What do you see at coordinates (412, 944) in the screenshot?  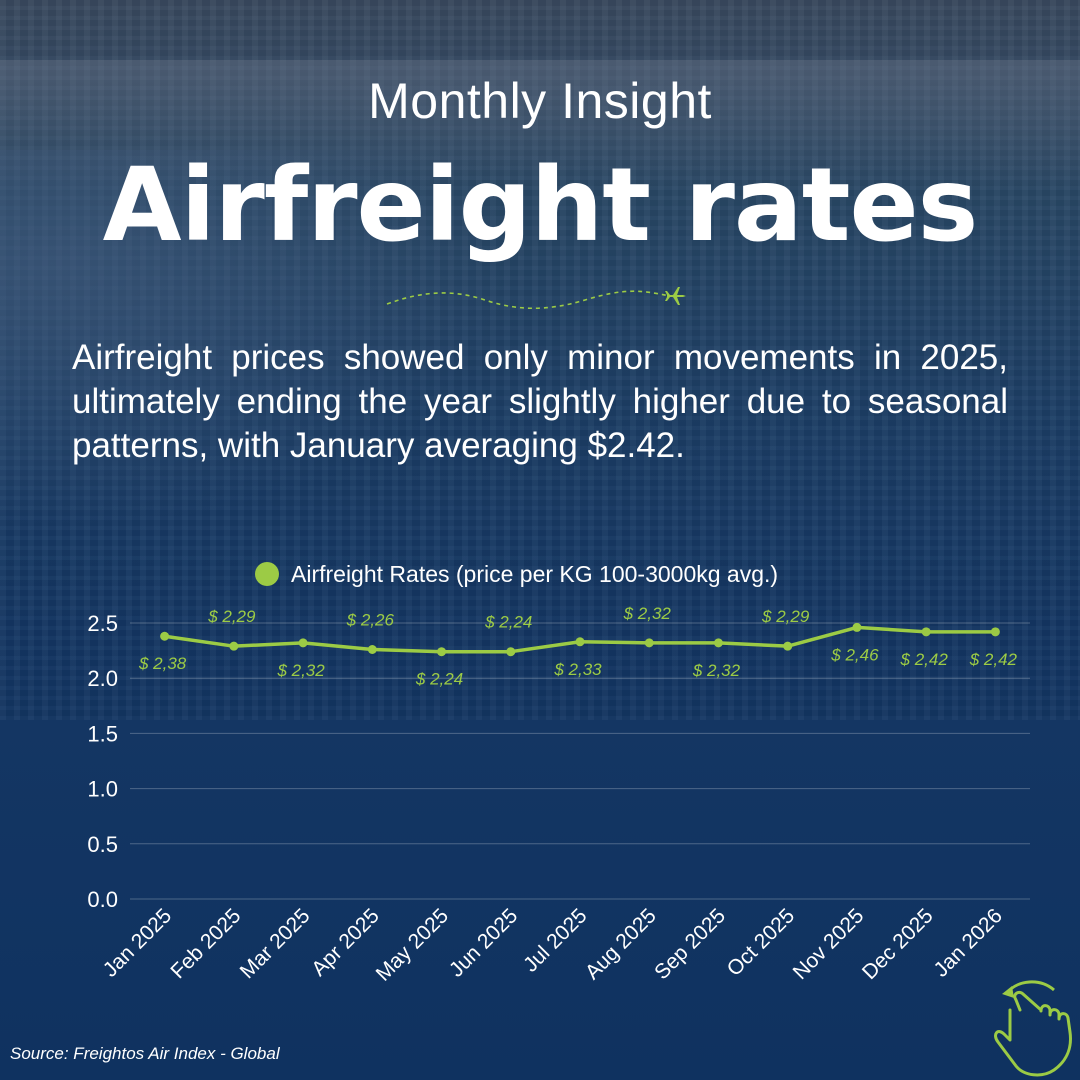 I see `x-tick-label: May 2025` at bounding box center [412, 944].